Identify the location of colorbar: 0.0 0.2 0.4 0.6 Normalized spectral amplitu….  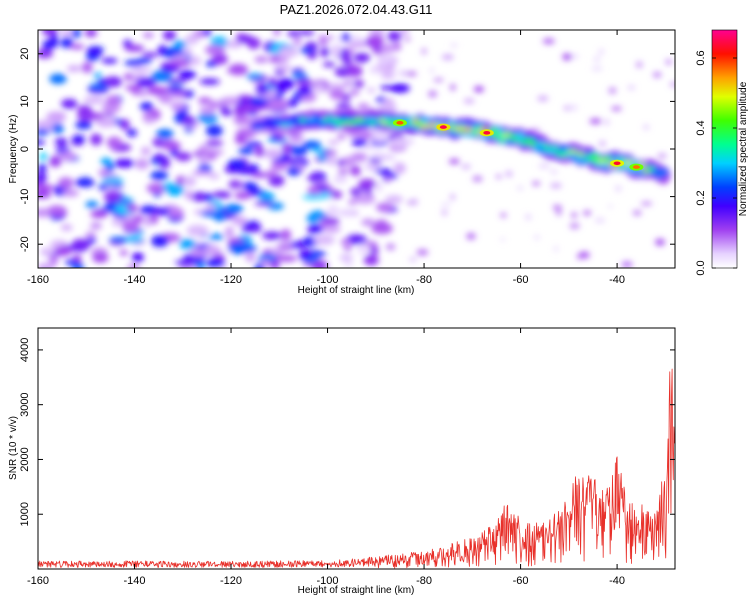
(722, 152).